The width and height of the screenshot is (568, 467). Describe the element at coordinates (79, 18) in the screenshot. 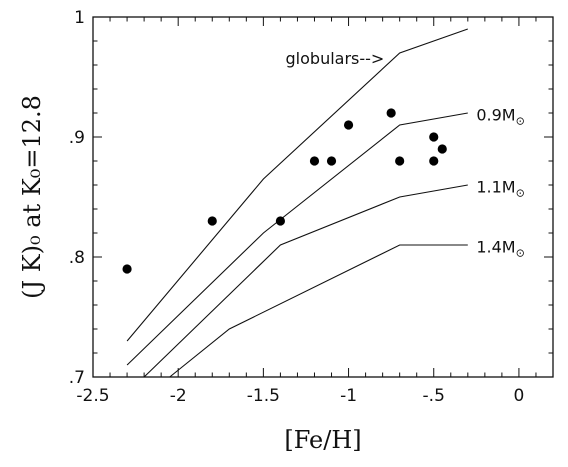

I see `y-tick-label: 1` at that location.